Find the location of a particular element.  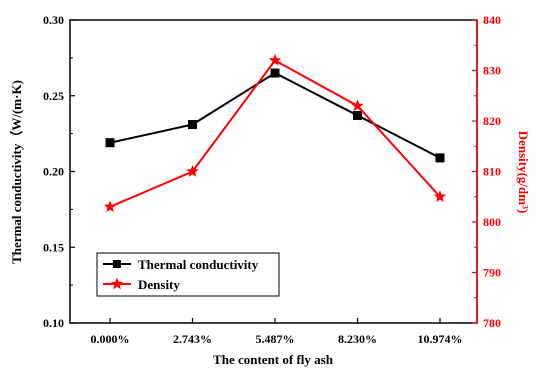

x-tick-label: 2.743% is located at coordinates (192, 339).